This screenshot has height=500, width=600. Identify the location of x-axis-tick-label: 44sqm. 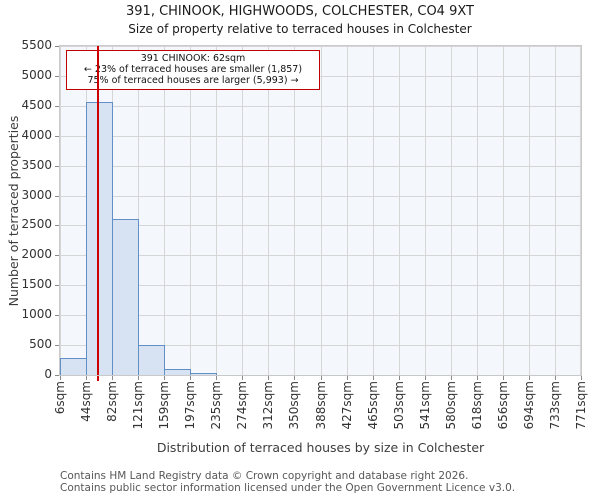
(86, 401).